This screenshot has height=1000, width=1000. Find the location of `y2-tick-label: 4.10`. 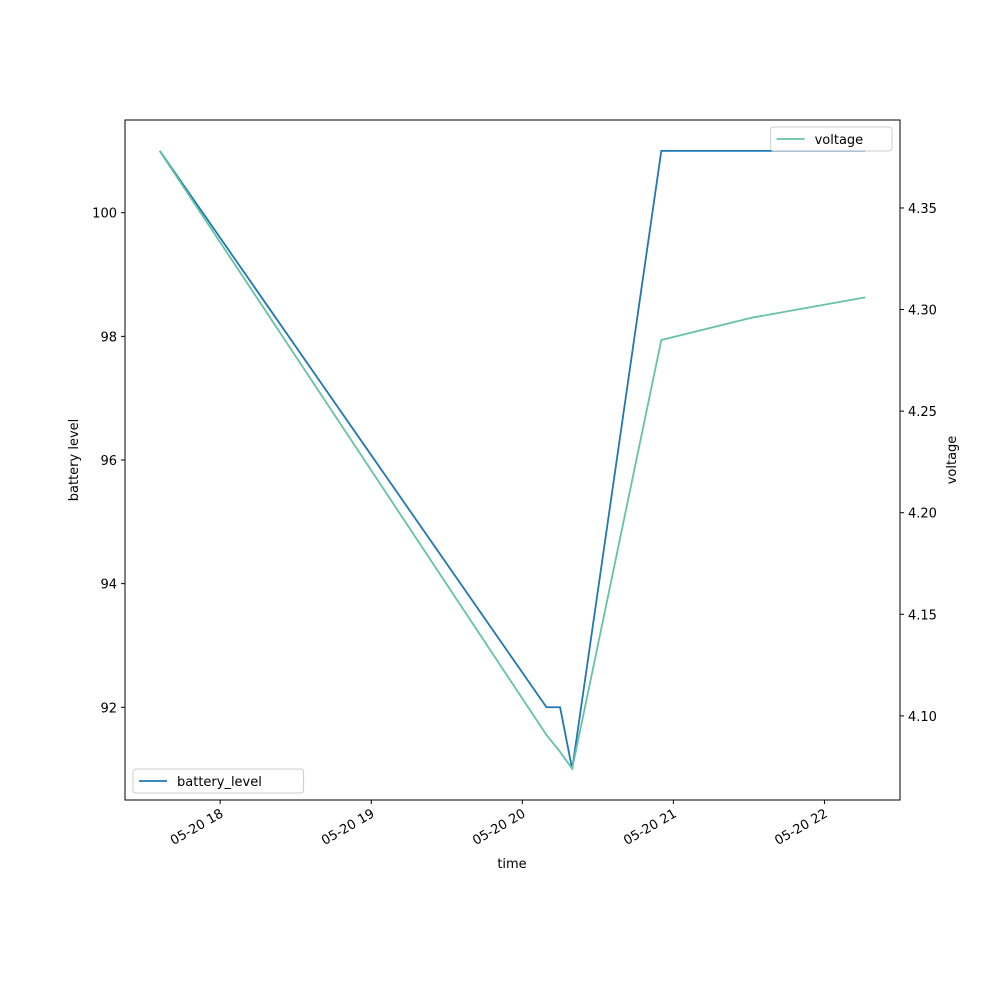

y2-tick-label: 4.10 is located at coordinates (922, 717).